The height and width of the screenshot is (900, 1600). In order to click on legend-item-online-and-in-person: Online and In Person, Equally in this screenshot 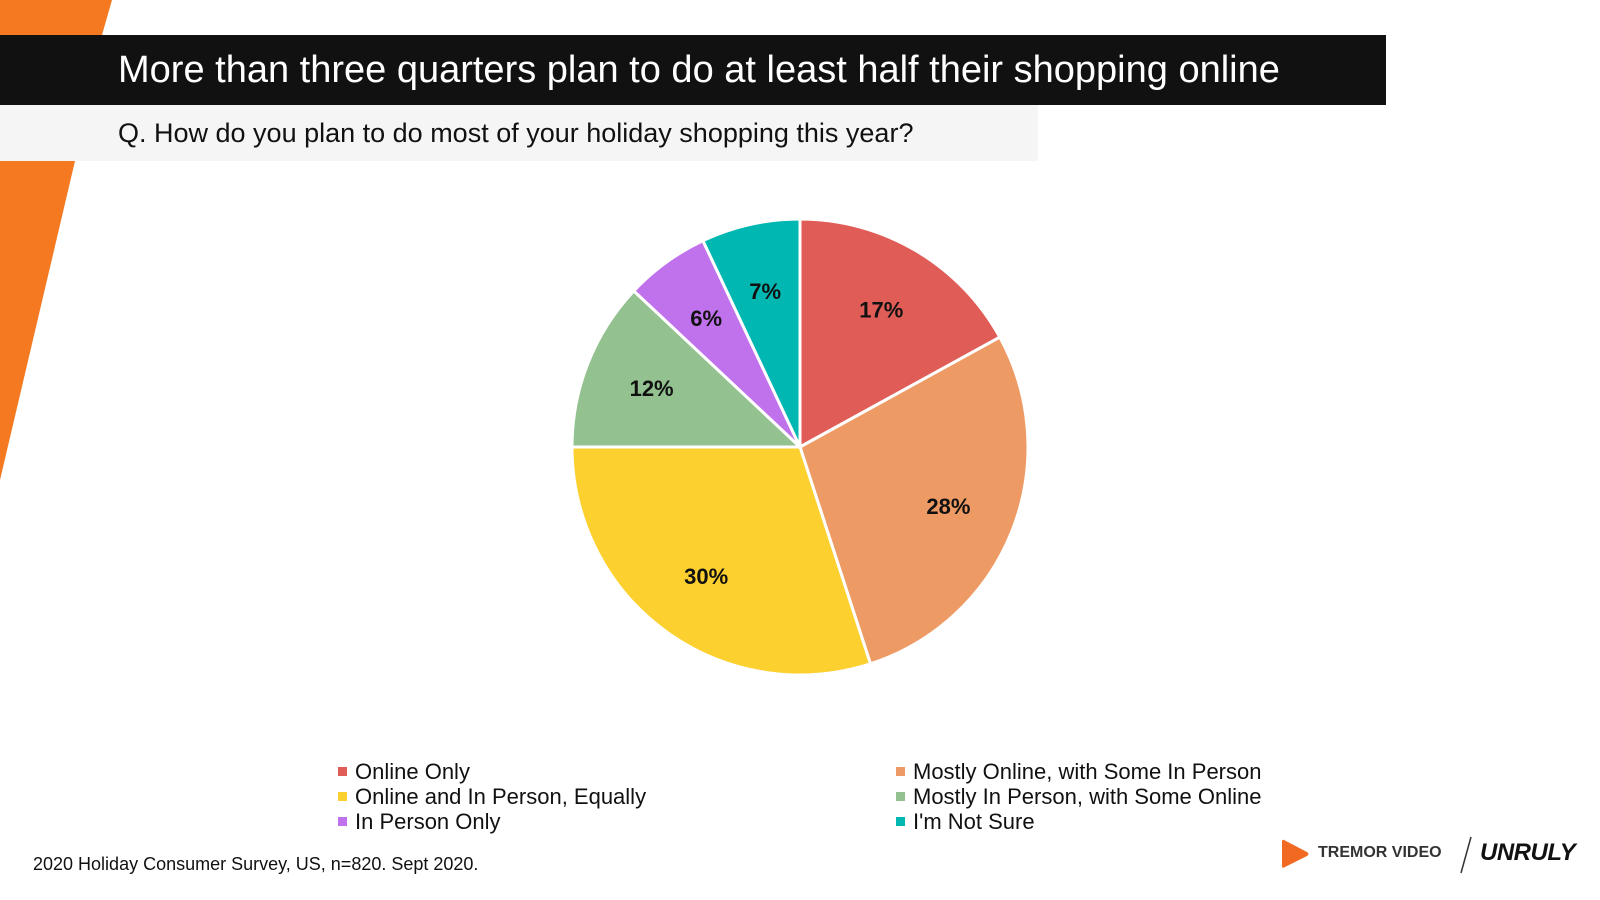, I will do `click(617, 796)`.